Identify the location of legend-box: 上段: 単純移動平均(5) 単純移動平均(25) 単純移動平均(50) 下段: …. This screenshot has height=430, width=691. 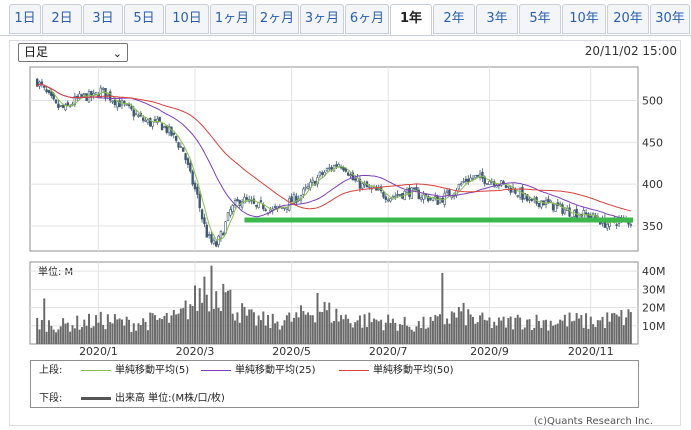
(334, 384).